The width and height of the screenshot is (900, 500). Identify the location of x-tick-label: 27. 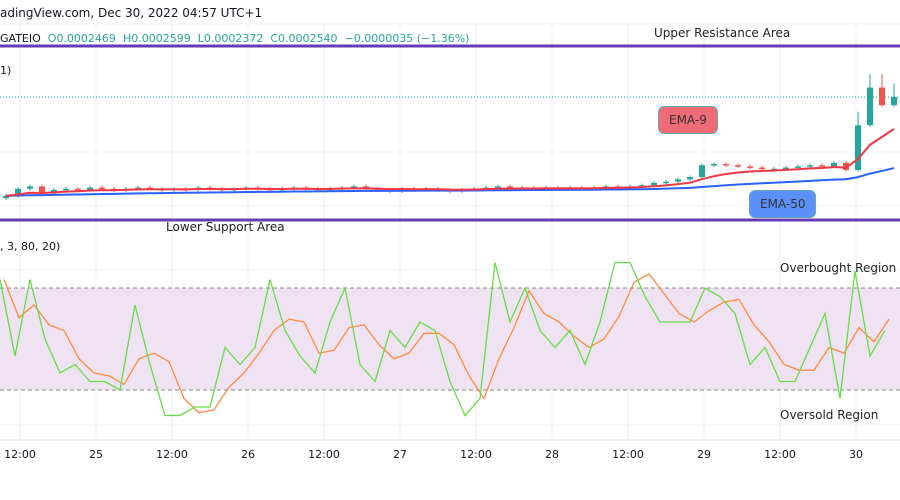
(400, 454).